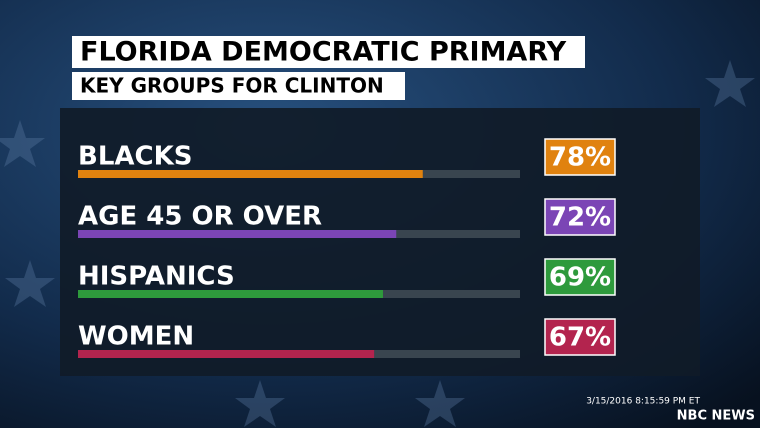  I want to click on category-label: AGE 45 OR OVER, so click(200, 217).